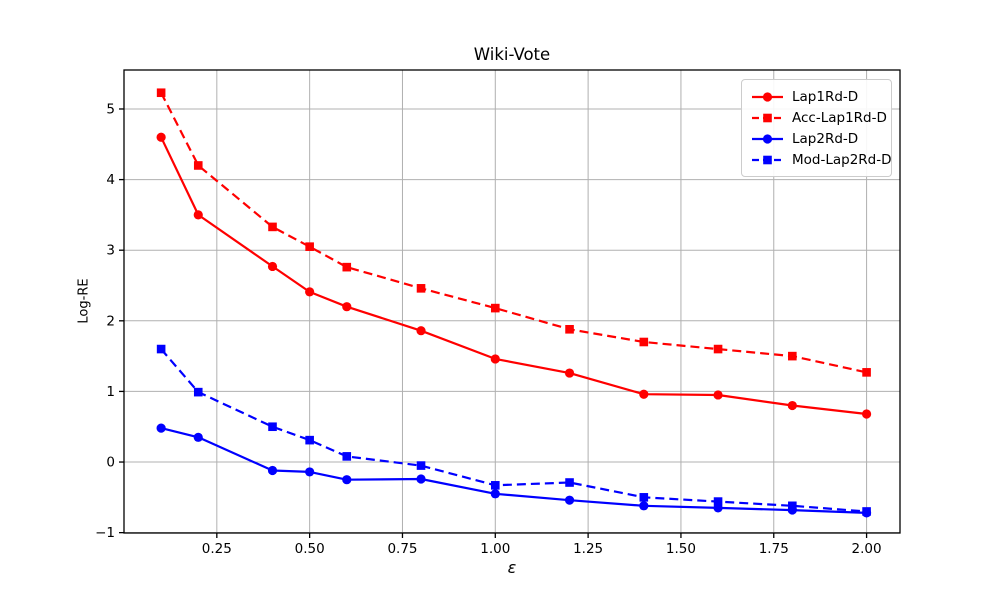 The height and width of the screenshot is (600, 1000). I want to click on y-tick-label: 1, so click(110, 392).